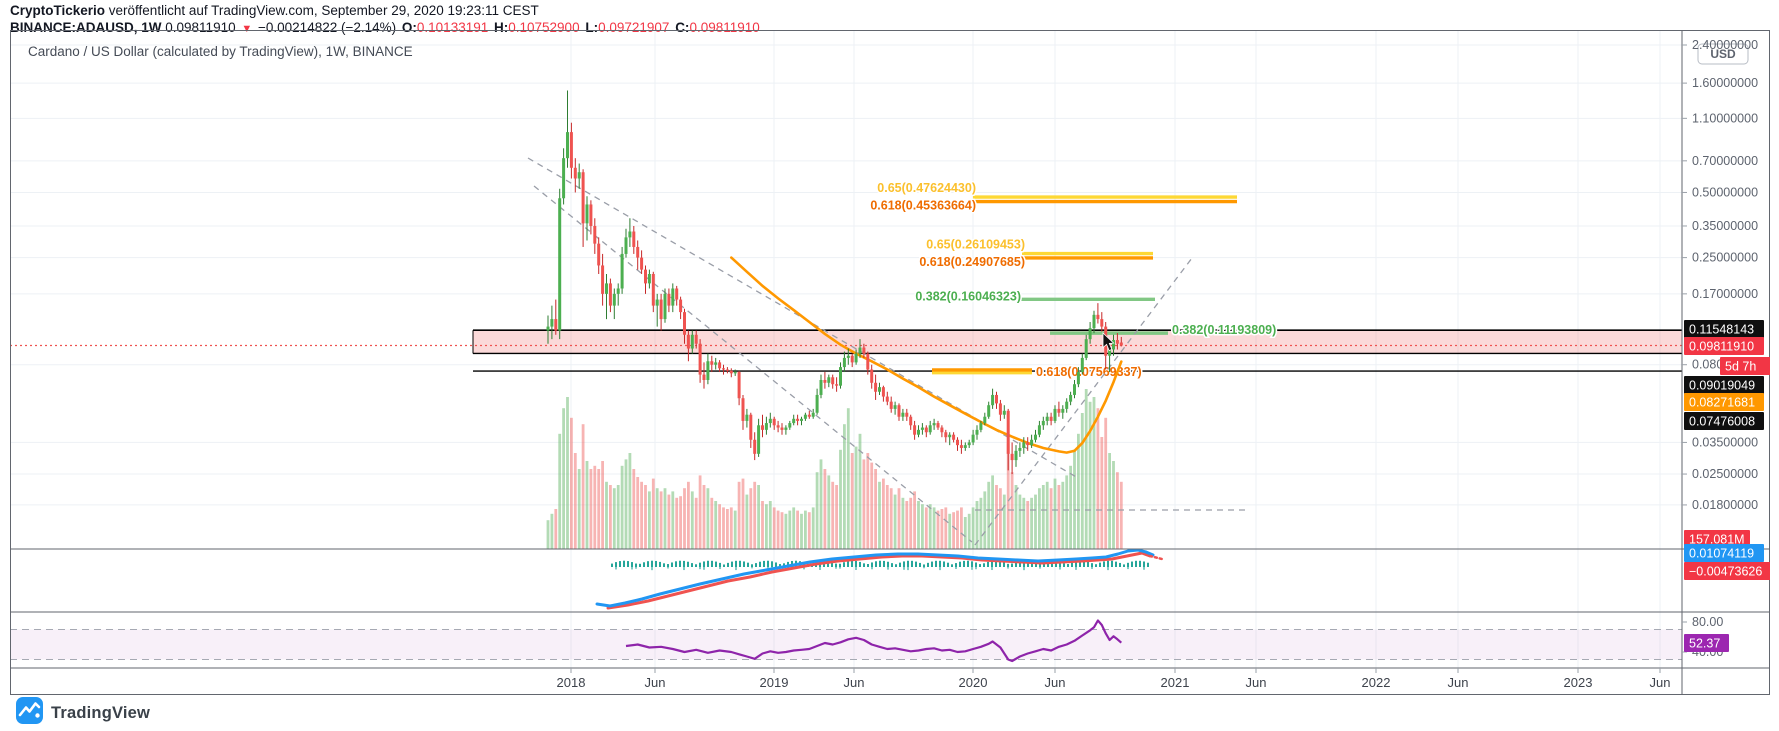 The height and width of the screenshot is (731, 1779). What do you see at coordinates (1578, 682) in the screenshot?
I see `label: 2023` at bounding box center [1578, 682].